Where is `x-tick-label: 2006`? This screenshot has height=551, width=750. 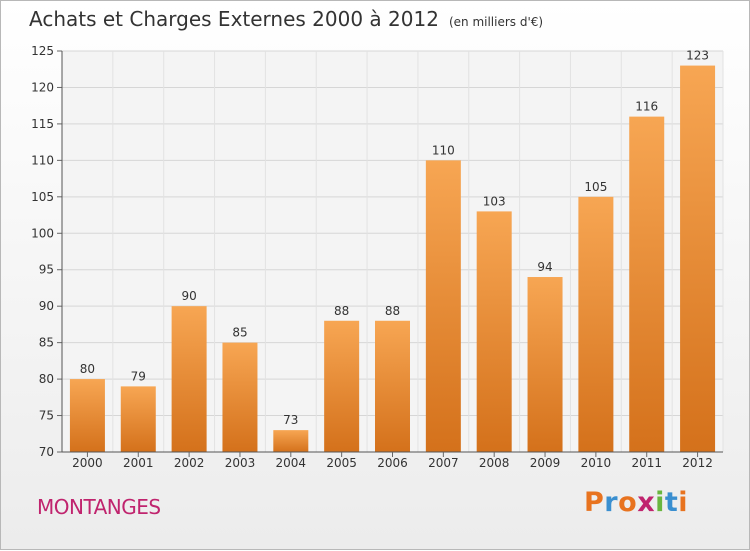 x-tick-label: 2006 is located at coordinates (392, 463).